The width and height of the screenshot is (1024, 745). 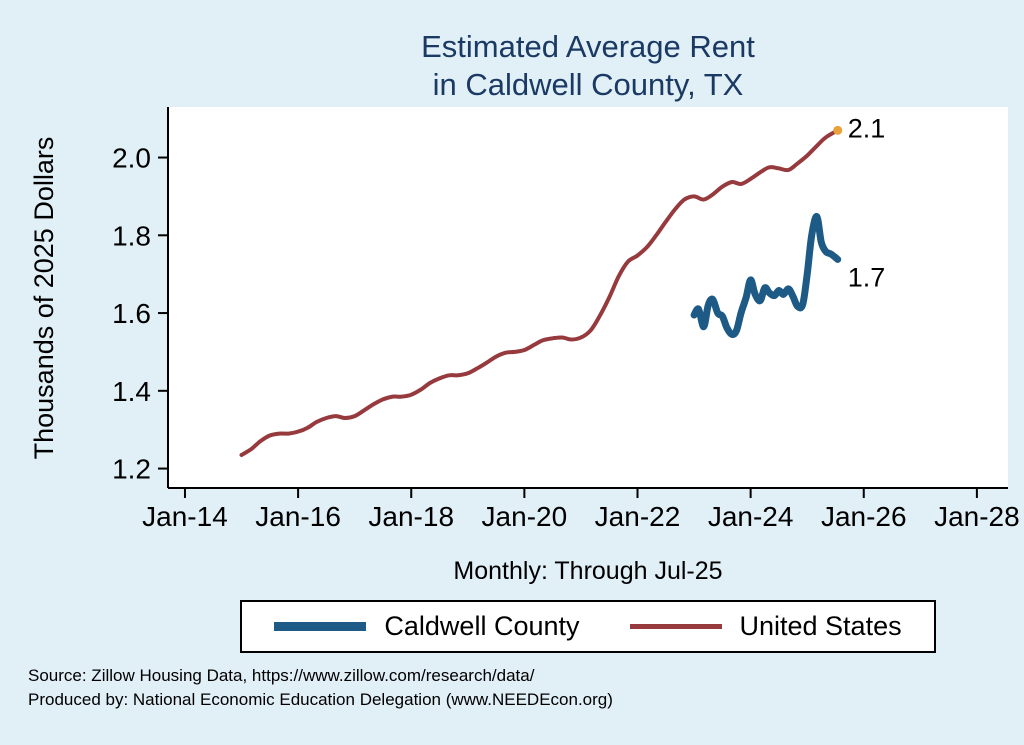 I want to click on y-tick-label: 2.0, so click(x=131, y=158).